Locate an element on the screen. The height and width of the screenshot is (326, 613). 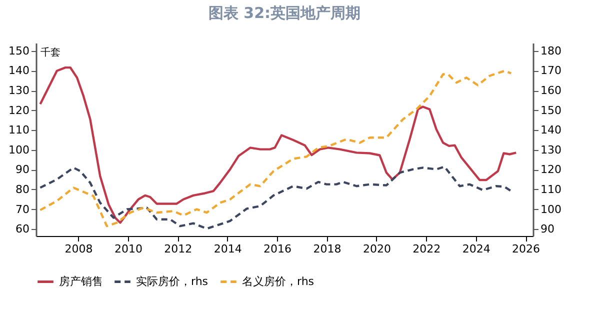
legend-label: 实际房价，rhs is located at coordinates (172, 281).